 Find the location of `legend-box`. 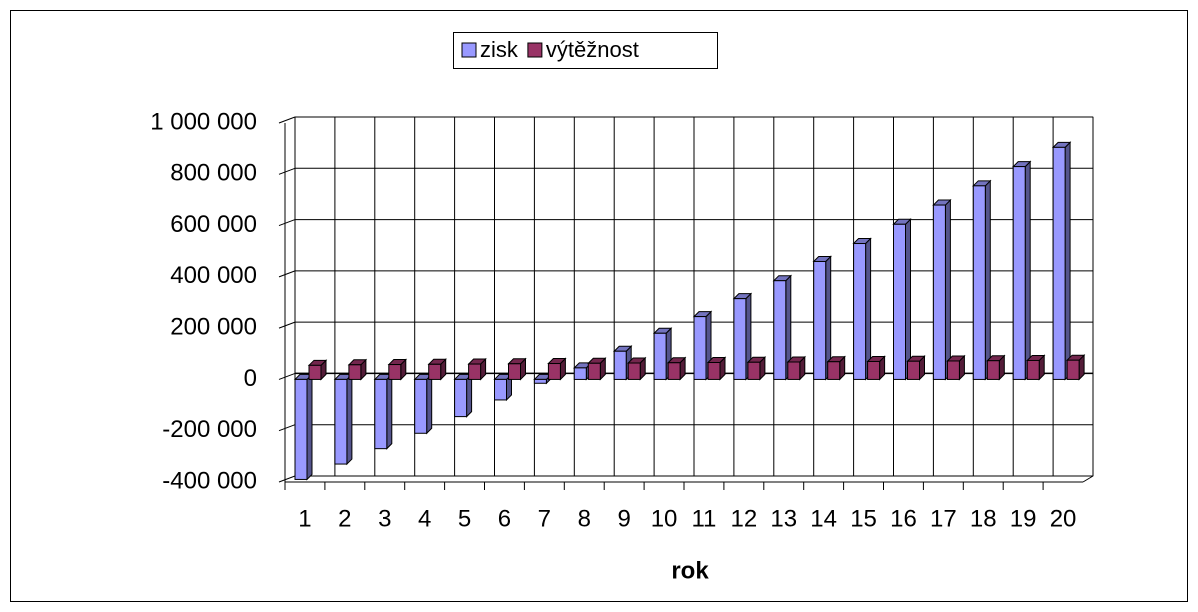

legend-box is located at coordinates (585, 50).